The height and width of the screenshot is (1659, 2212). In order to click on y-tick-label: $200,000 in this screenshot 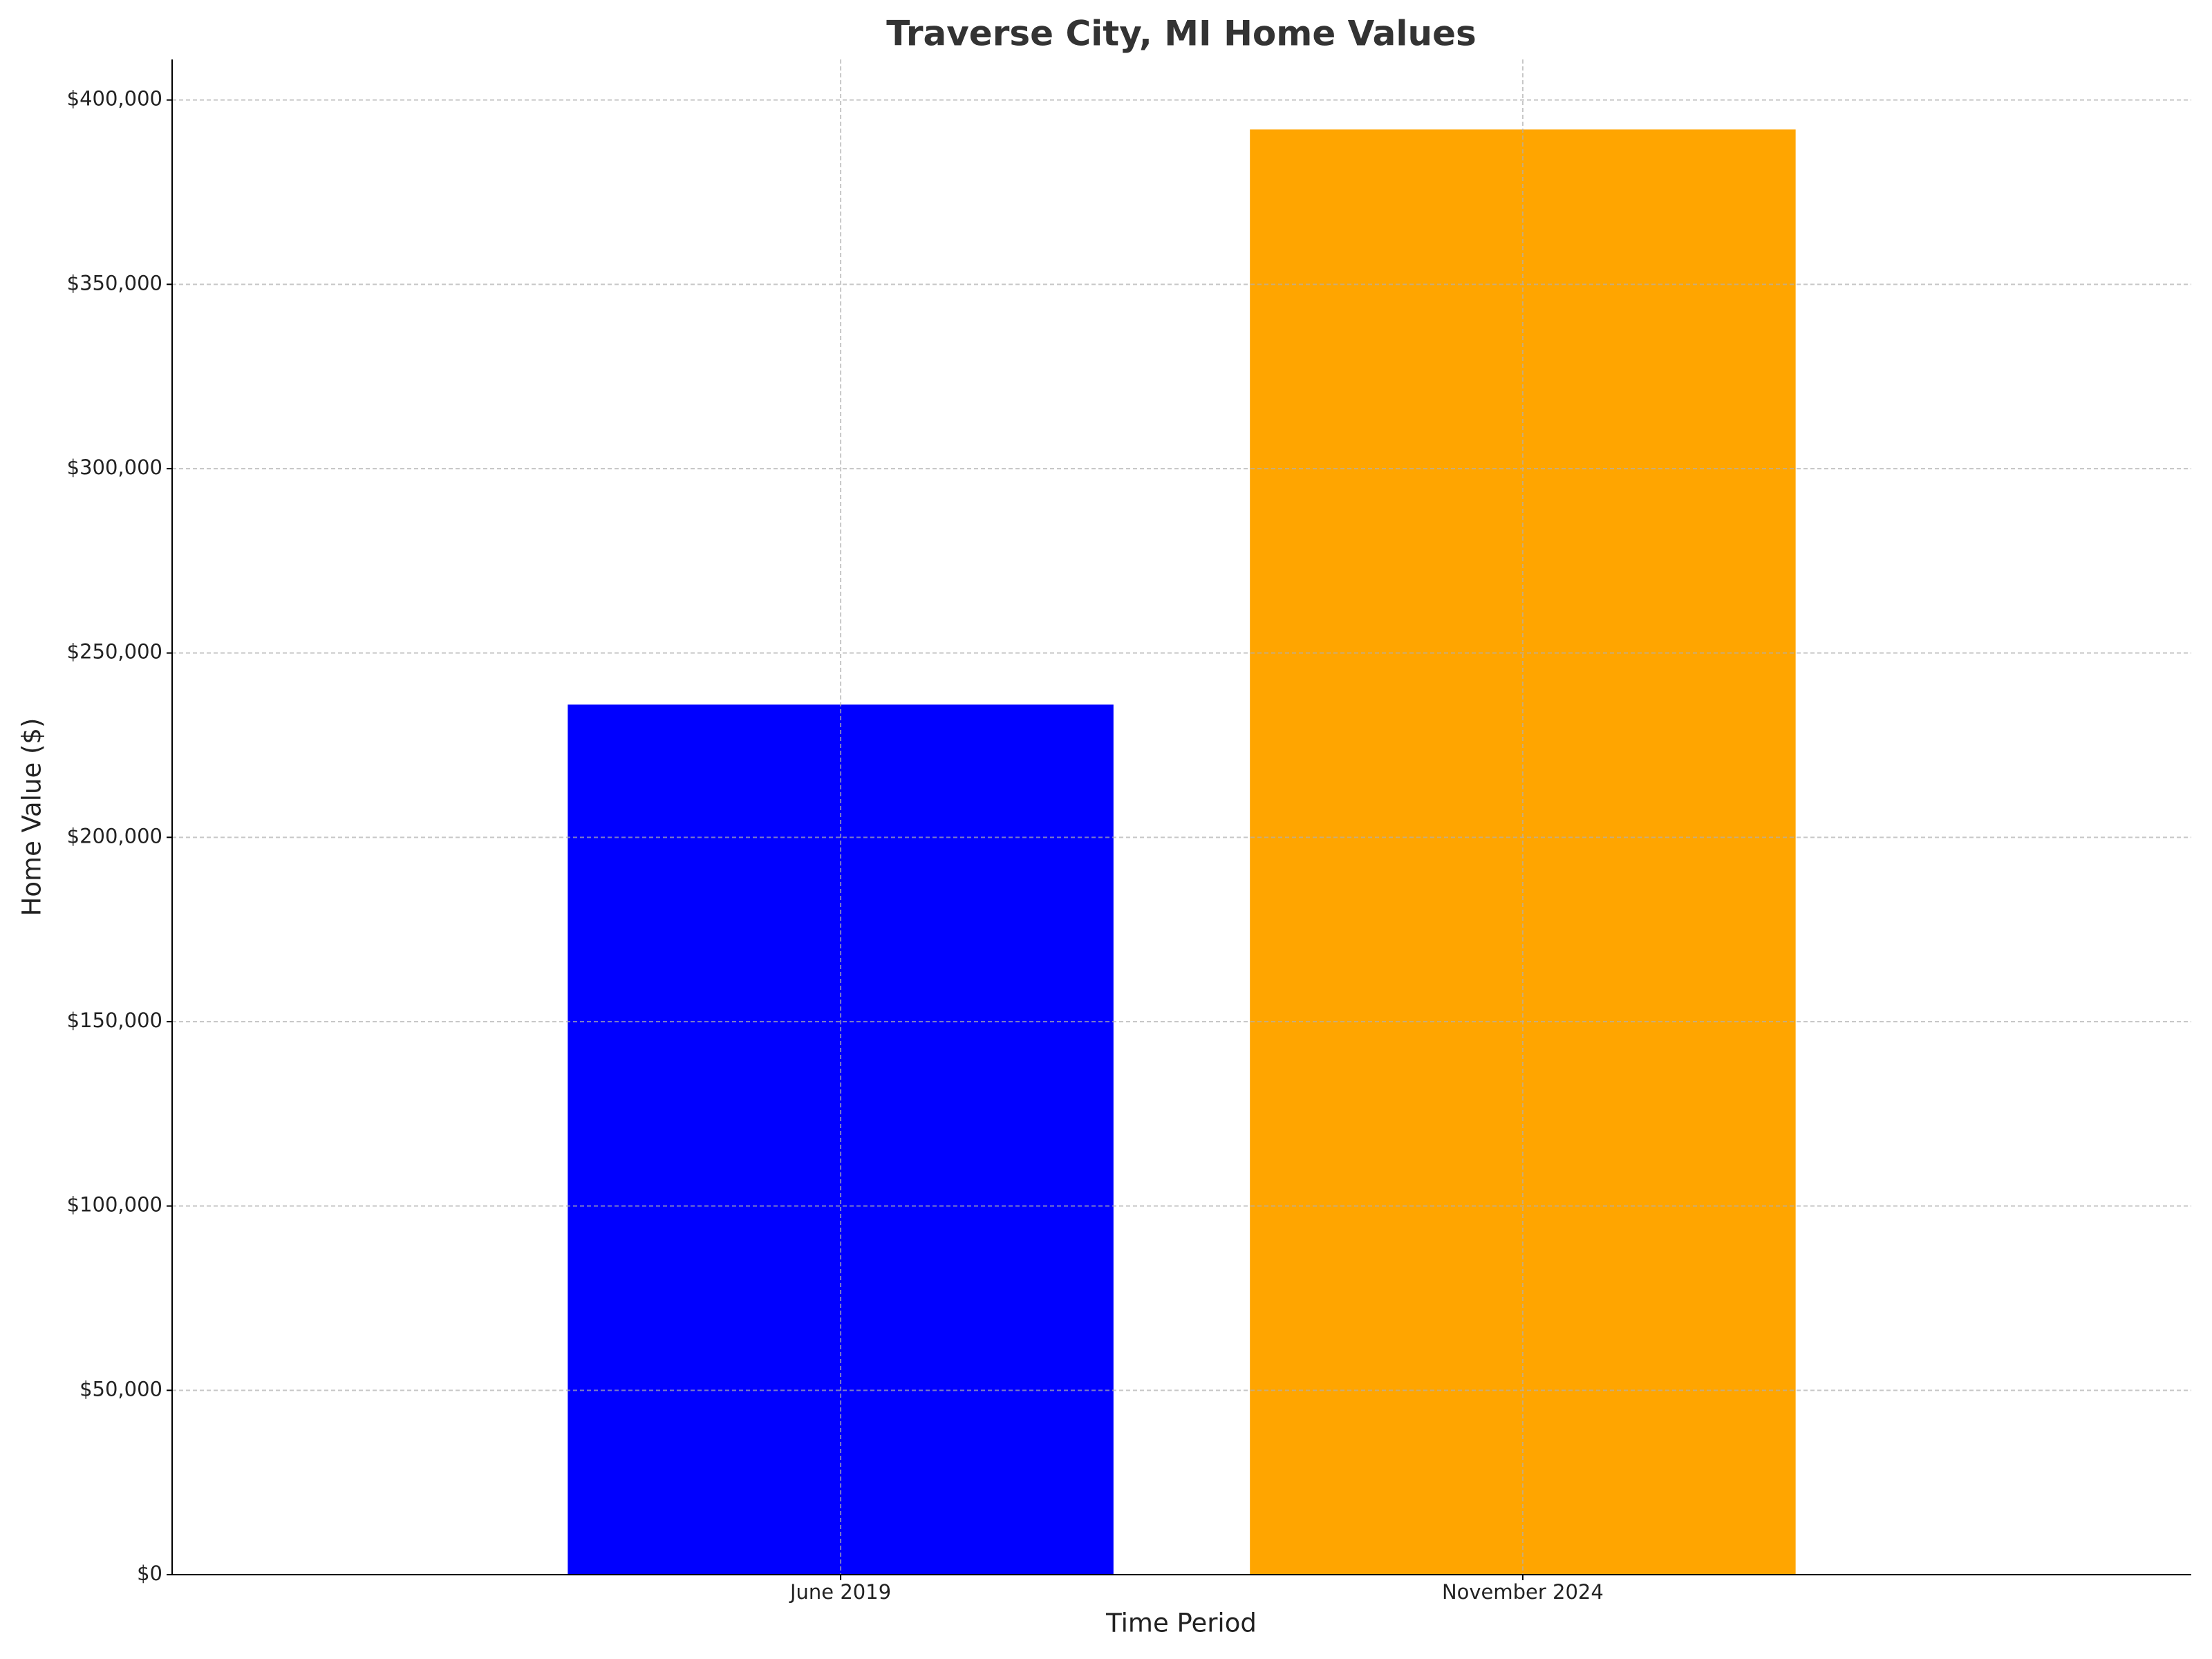, I will do `click(114, 835)`.